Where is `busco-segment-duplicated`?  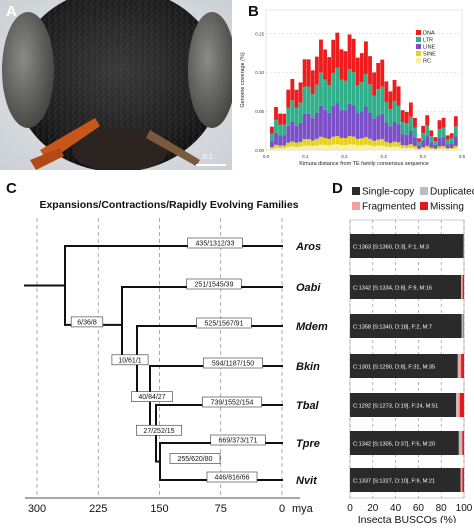 busco-segment-duplicated is located at coordinates (457, 405).